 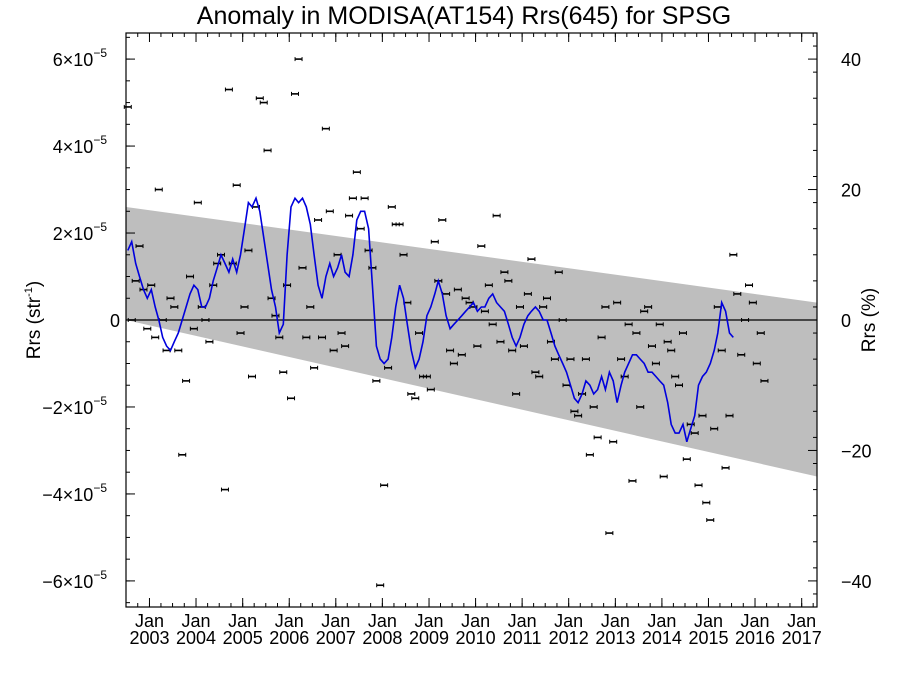 What do you see at coordinates (336, 638) in the screenshot?
I see `x-tick-year: 2007` at bounding box center [336, 638].